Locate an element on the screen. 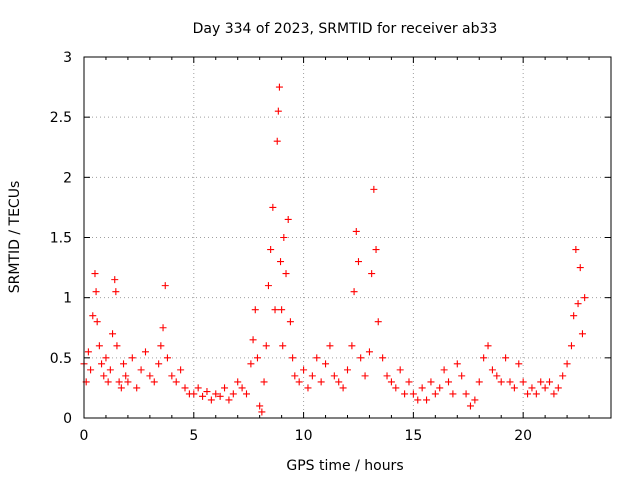 The width and height of the screenshot is (640, 480). y-tick-label: 3 is located at coordinates (67, 58).